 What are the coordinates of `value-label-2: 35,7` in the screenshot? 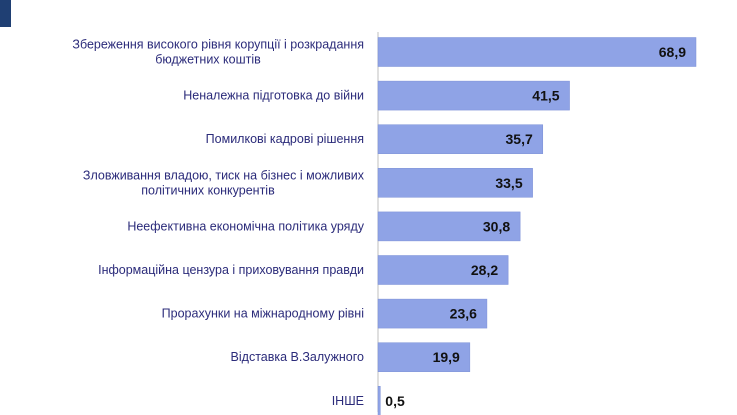 It's located at (519, 139).